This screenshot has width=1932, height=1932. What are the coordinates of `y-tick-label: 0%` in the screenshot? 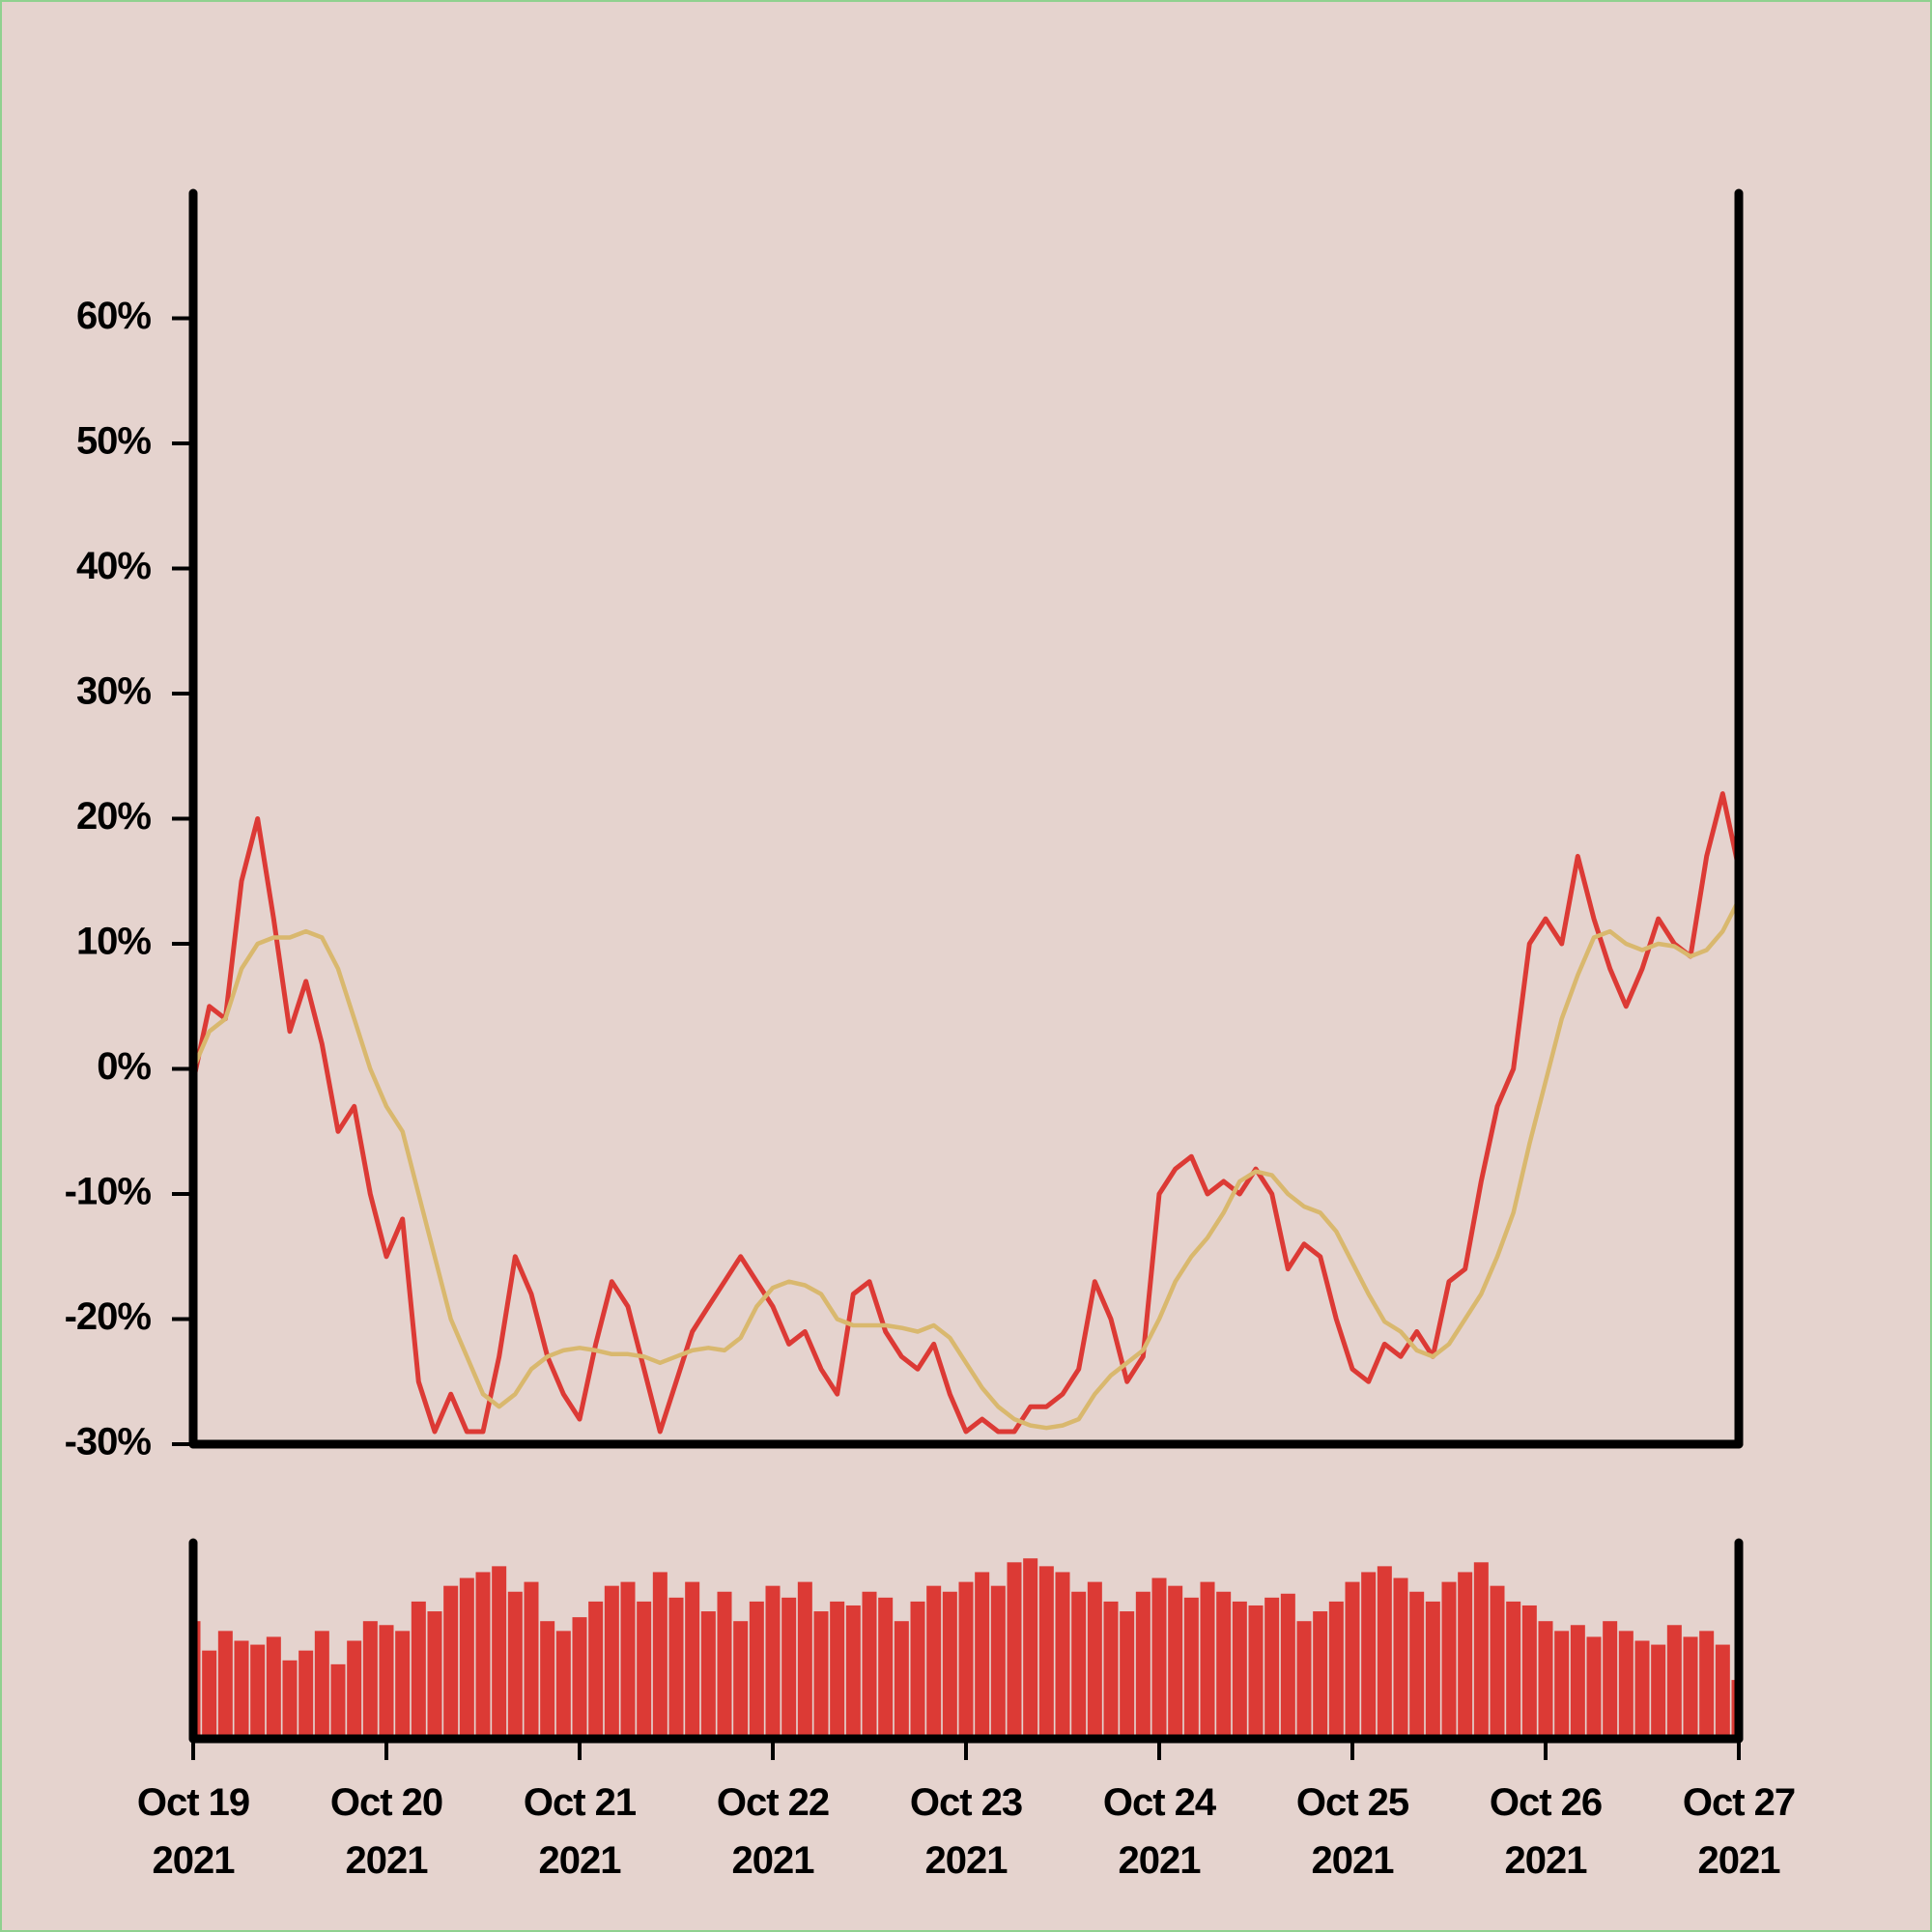 It's located at (124, 1066).